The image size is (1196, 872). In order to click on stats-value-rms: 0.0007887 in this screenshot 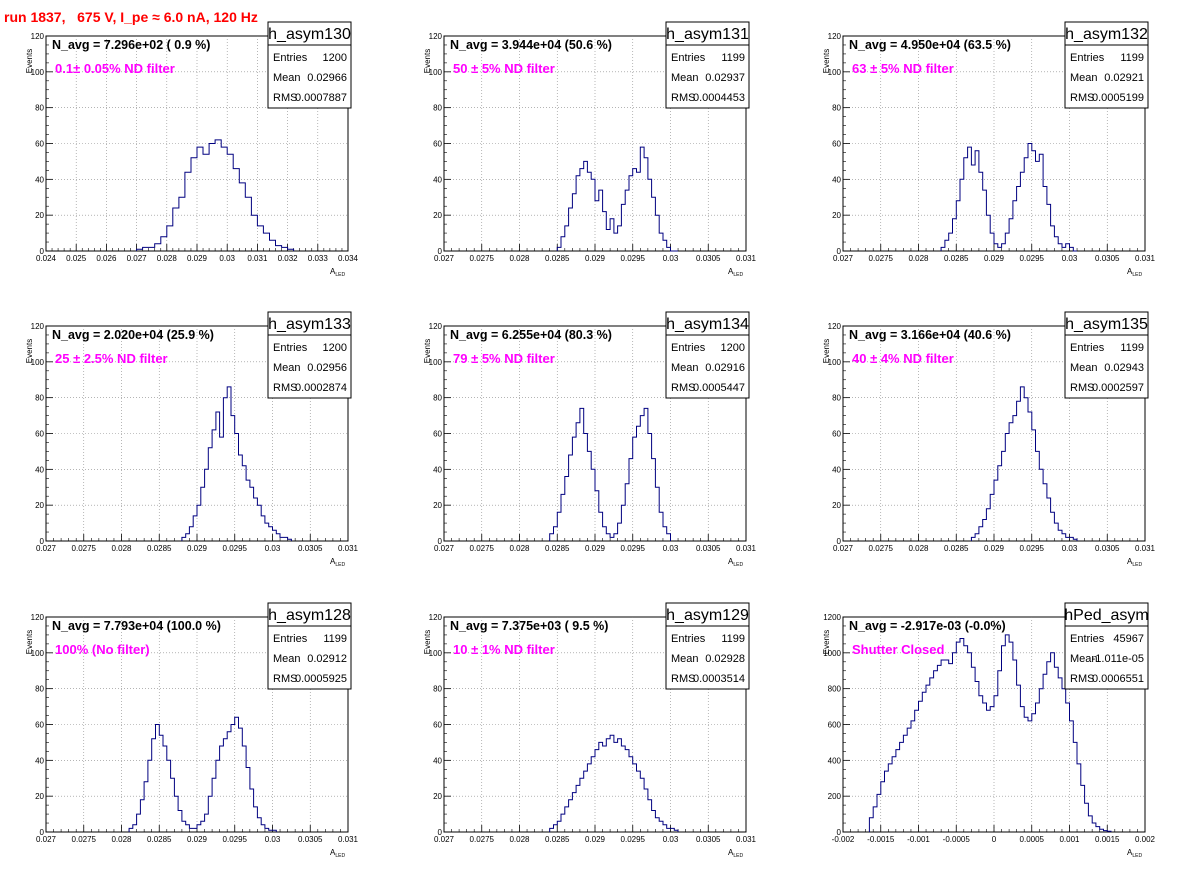, I will do `click(321, 98)`.